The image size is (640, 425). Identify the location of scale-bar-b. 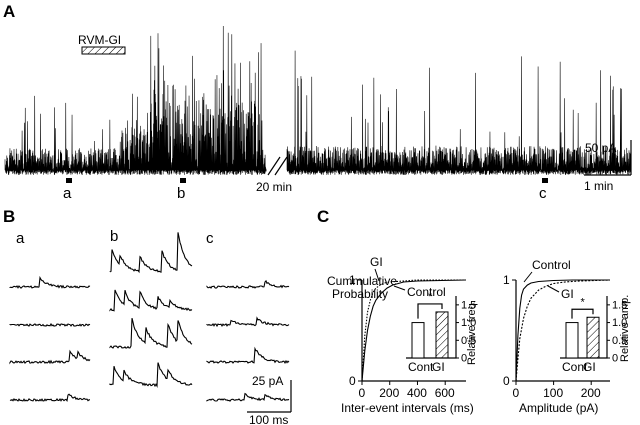
(269, 396).